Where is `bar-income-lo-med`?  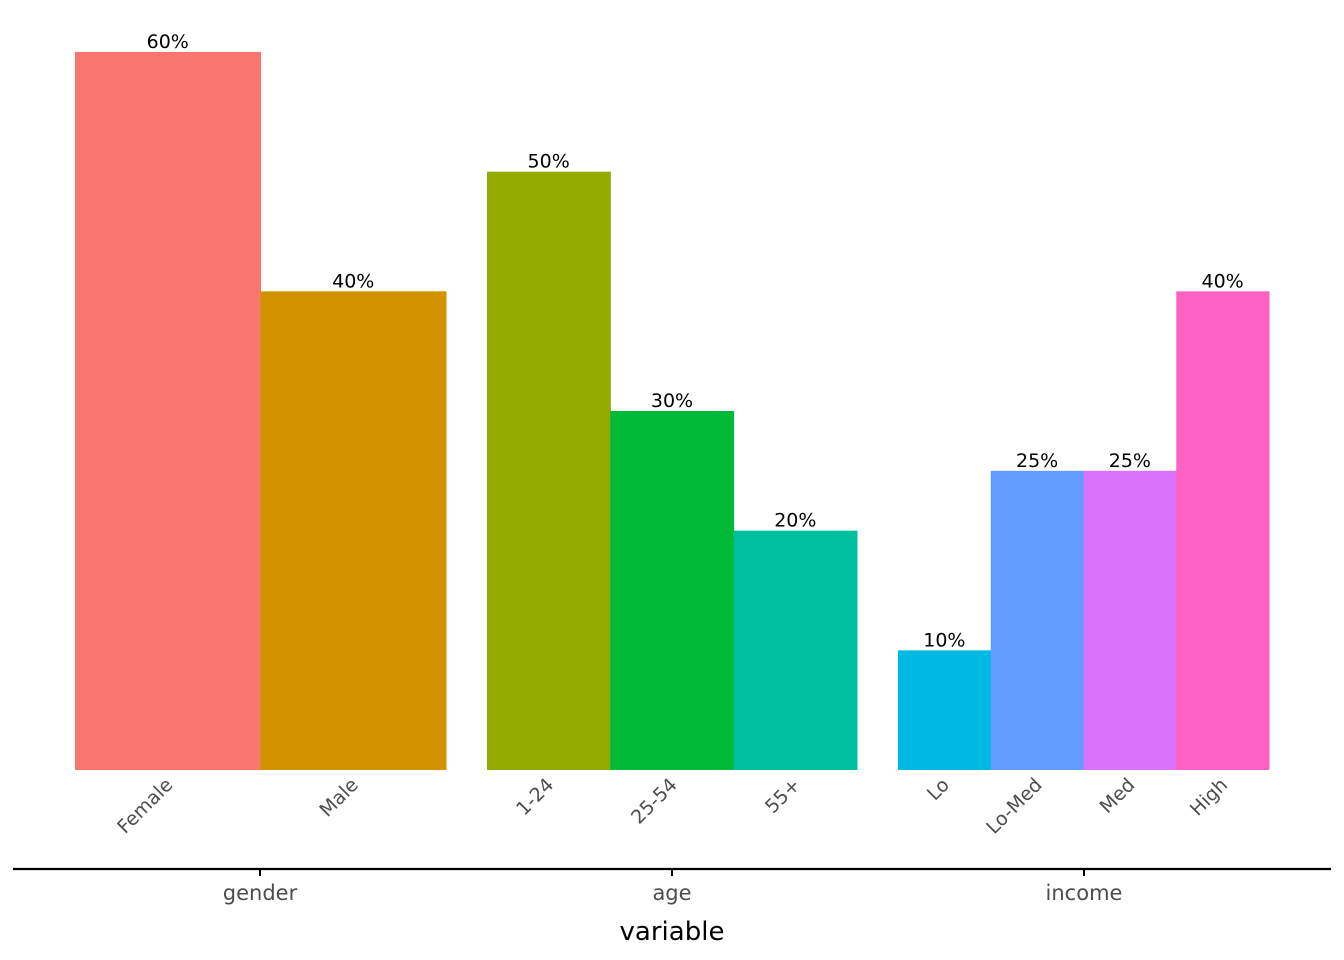
bar-income-lo-med is located at coordinates (1037, 620).